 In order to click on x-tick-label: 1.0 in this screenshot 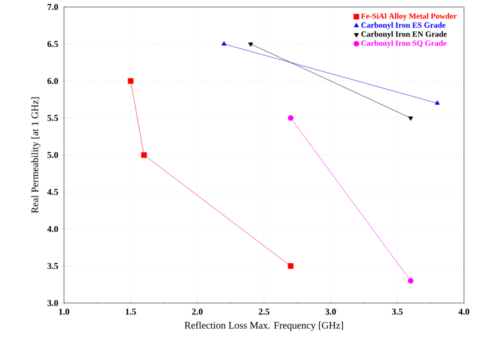, I will do `click(64, 311)`.